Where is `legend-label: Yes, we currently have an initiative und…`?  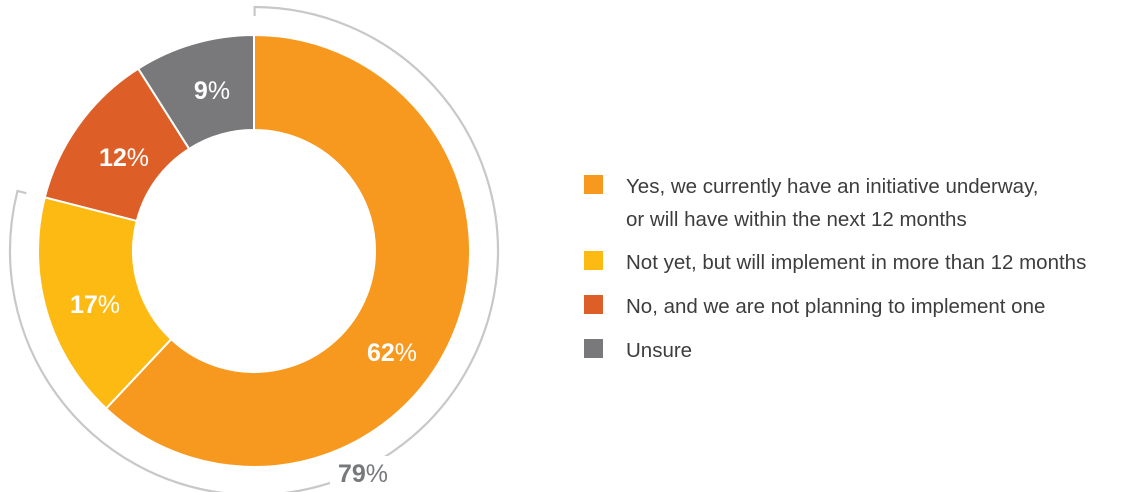 legend-label: Yes, we currently have an initiative und… is located at coordinates (832, 203).